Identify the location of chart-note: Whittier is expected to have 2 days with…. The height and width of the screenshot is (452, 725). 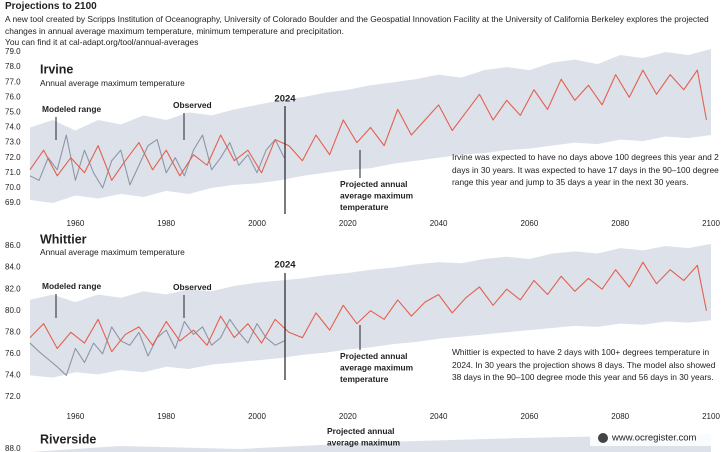
(584, 365).